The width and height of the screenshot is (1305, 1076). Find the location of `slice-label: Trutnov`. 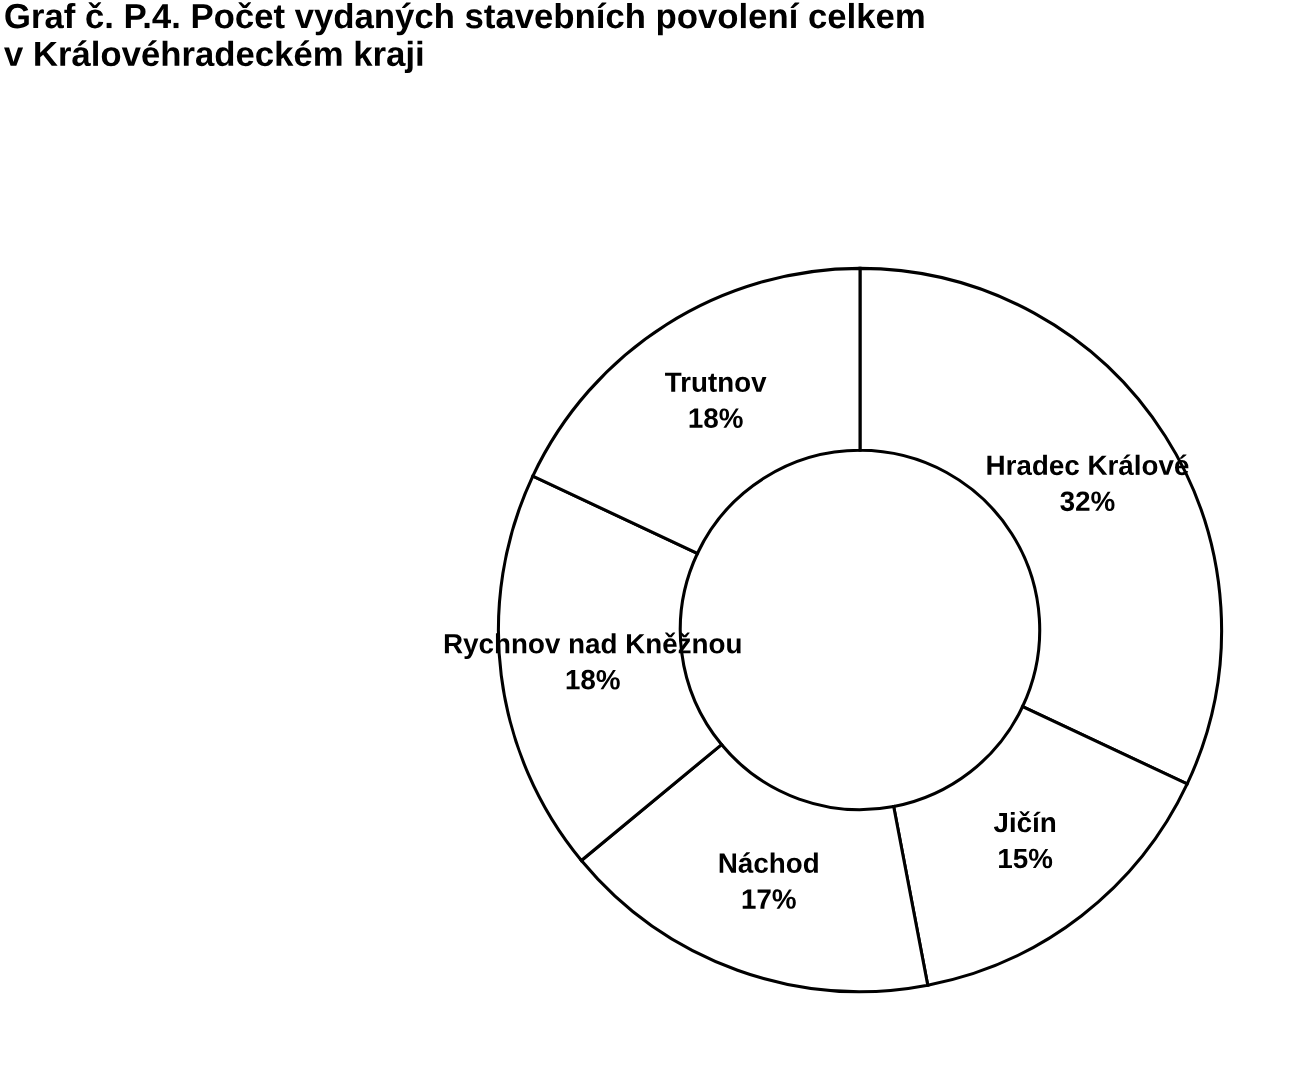

slice-label: Trutnov is located at coordinates (716, 382).